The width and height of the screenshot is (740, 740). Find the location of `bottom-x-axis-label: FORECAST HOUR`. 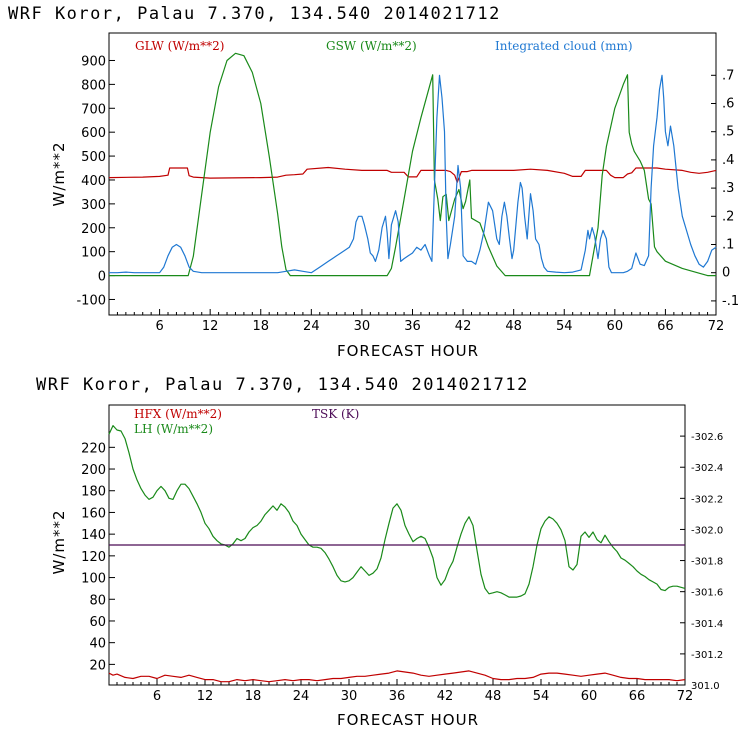

bottom-x-axis-label: FORECAST HOUR is located at coordinates (408, 720).